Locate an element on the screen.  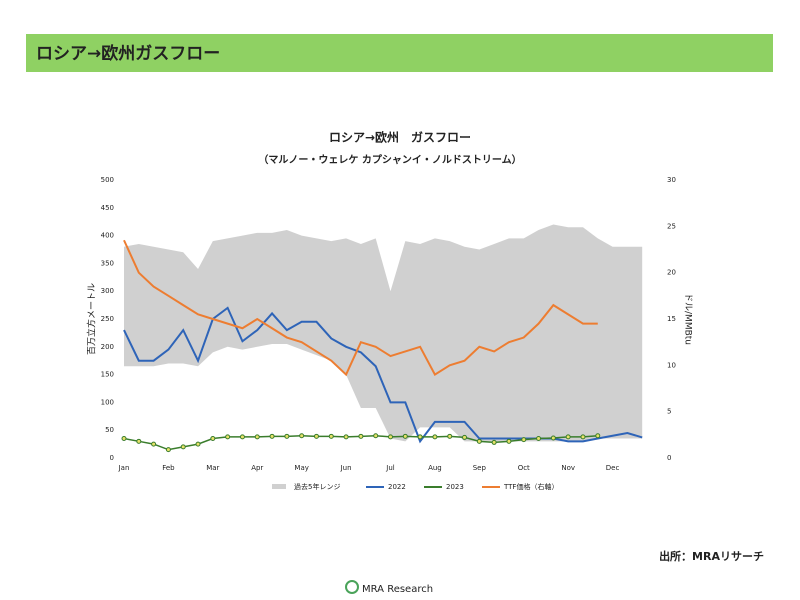
legend-swatch is located at coordinates (279, 486).